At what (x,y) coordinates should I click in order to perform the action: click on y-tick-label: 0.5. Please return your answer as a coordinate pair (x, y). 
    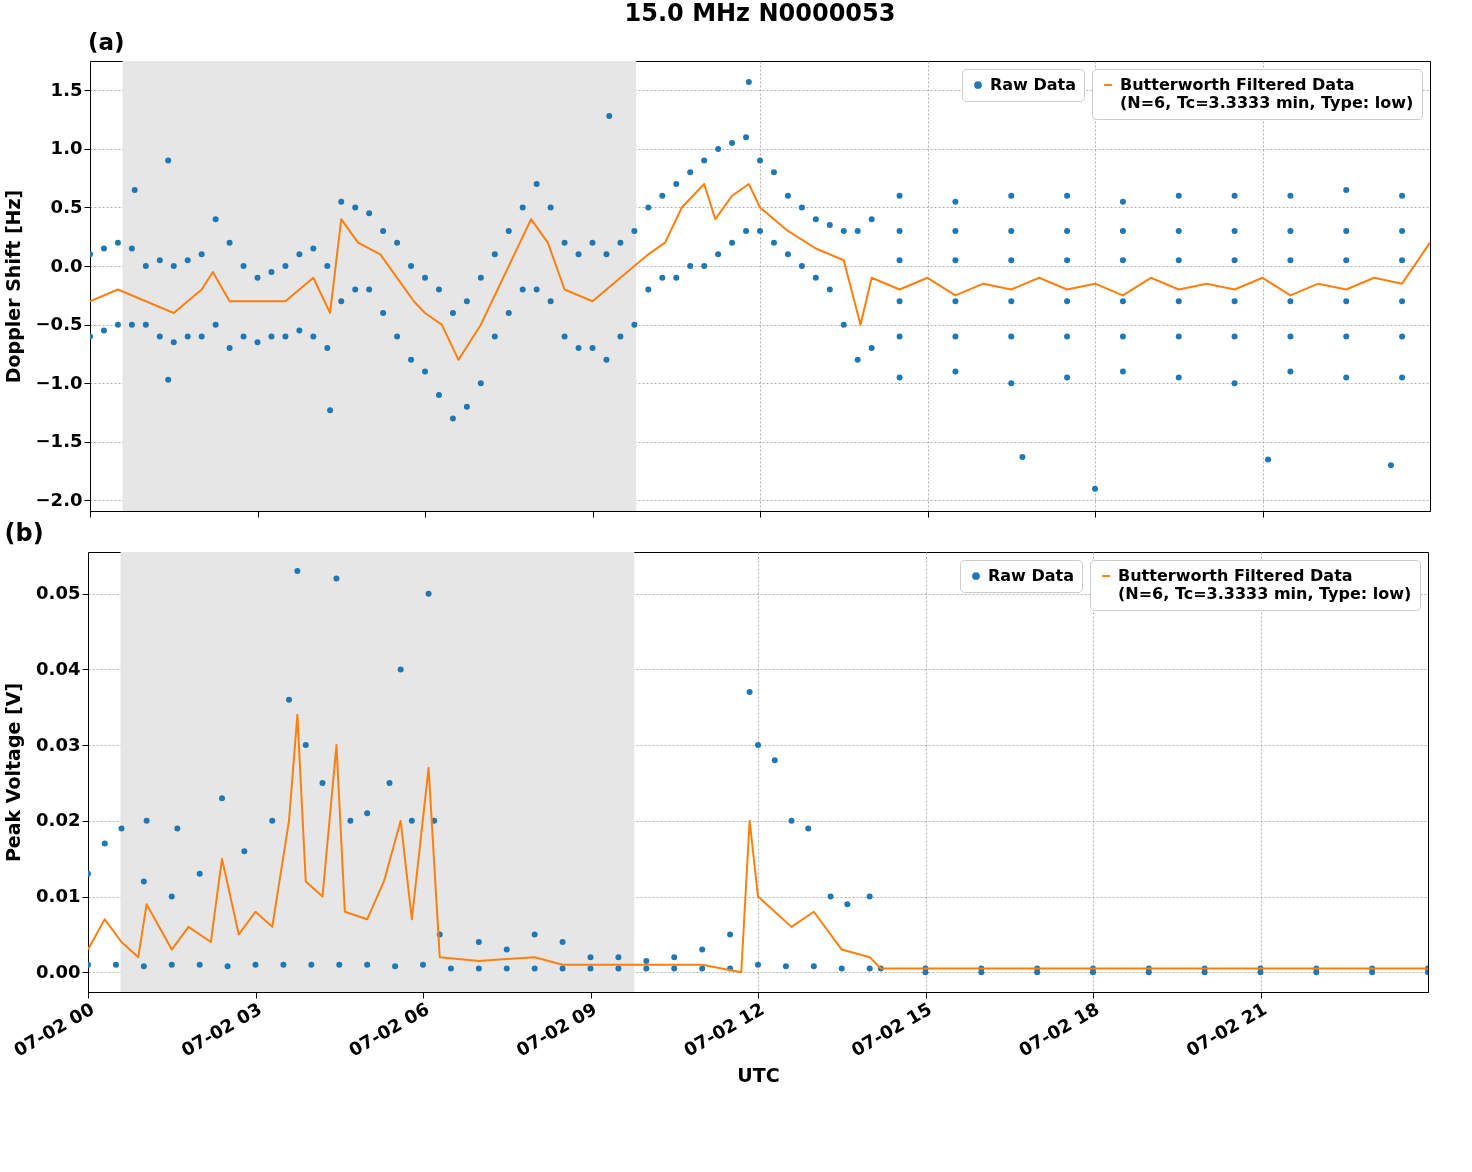
    Looking at the image, I should click on (66, 206).